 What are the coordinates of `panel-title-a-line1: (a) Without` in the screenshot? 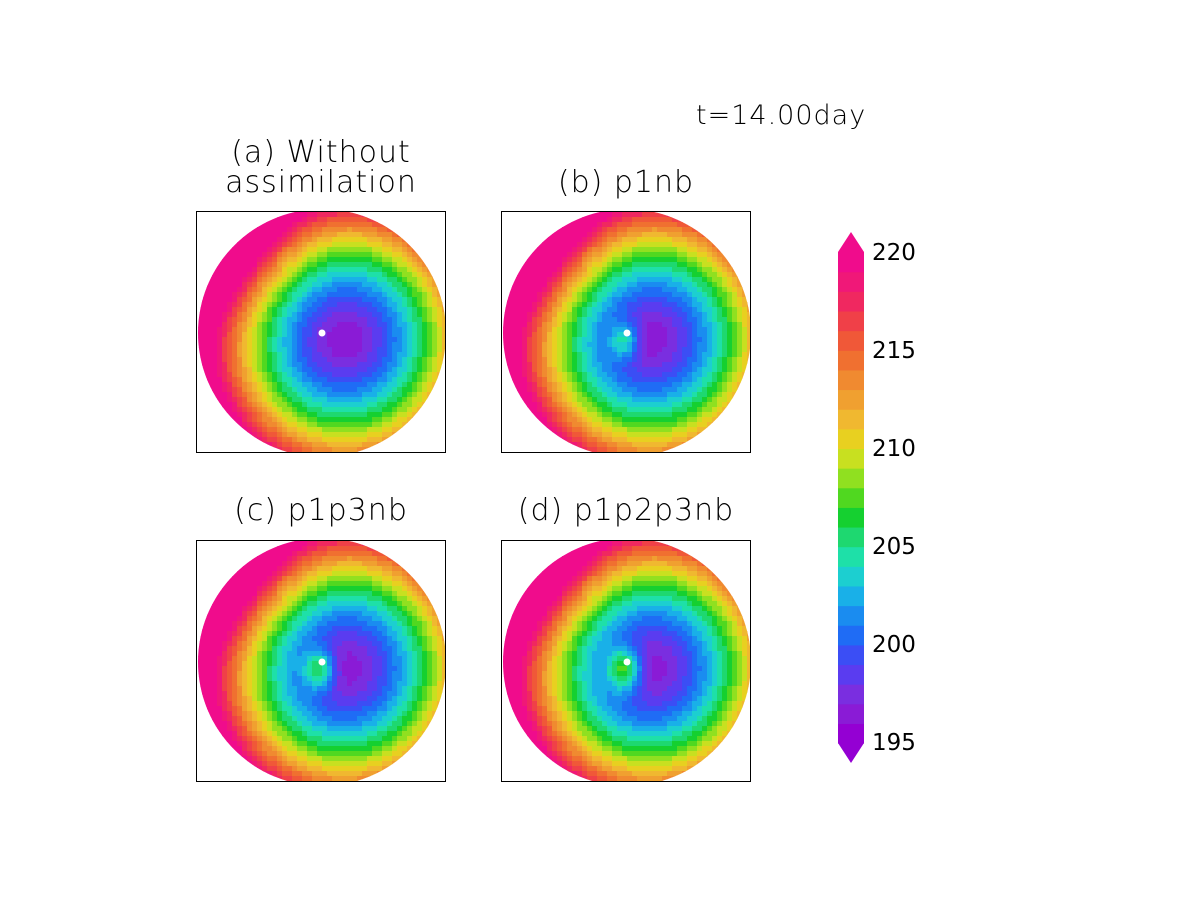 It's located at (321, 152).